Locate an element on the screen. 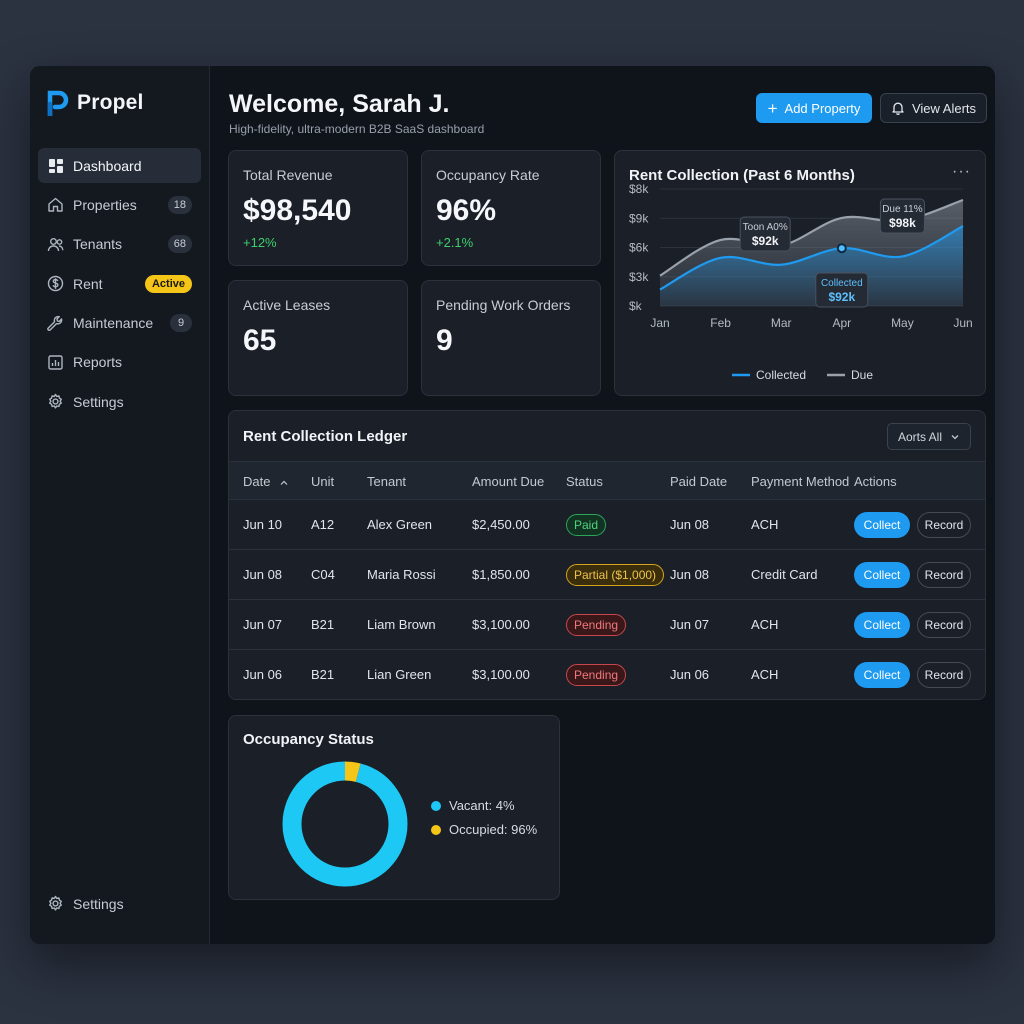  page-title: Welcome, Sarah J. is located at coordinates (339, 104).